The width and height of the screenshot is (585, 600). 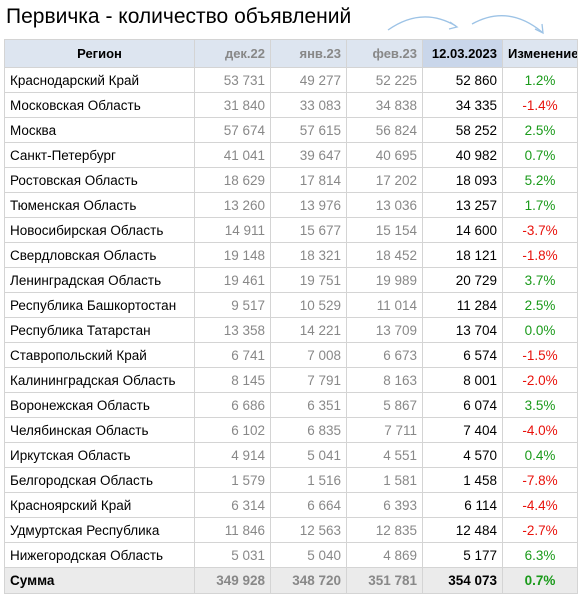 What do you see at coordinates (384, 505) in the screenshot?
I see `cell-feb: 6 393` at bounding box center [384, 505].